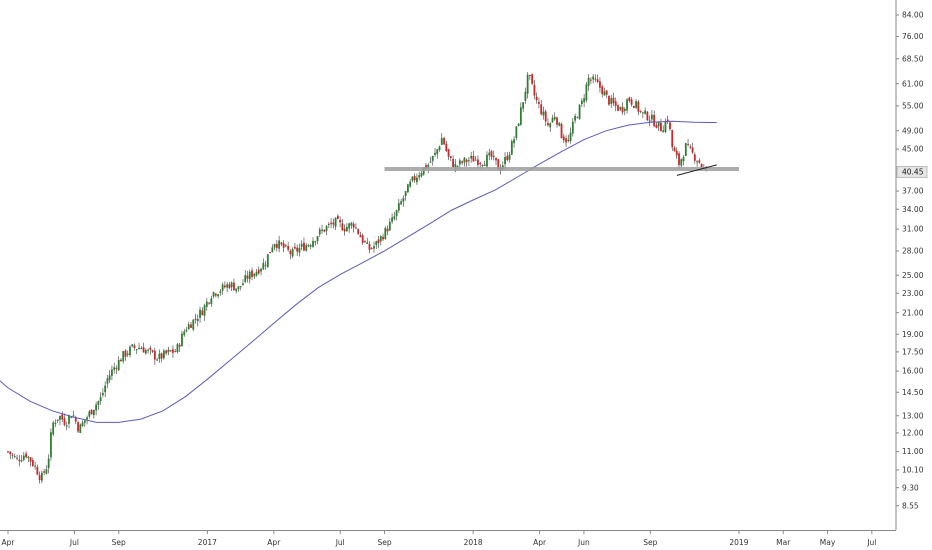  Describe the element at coordinates (913, 130) in the screenshot. I see `y-tick-label: 49.00` at that location.